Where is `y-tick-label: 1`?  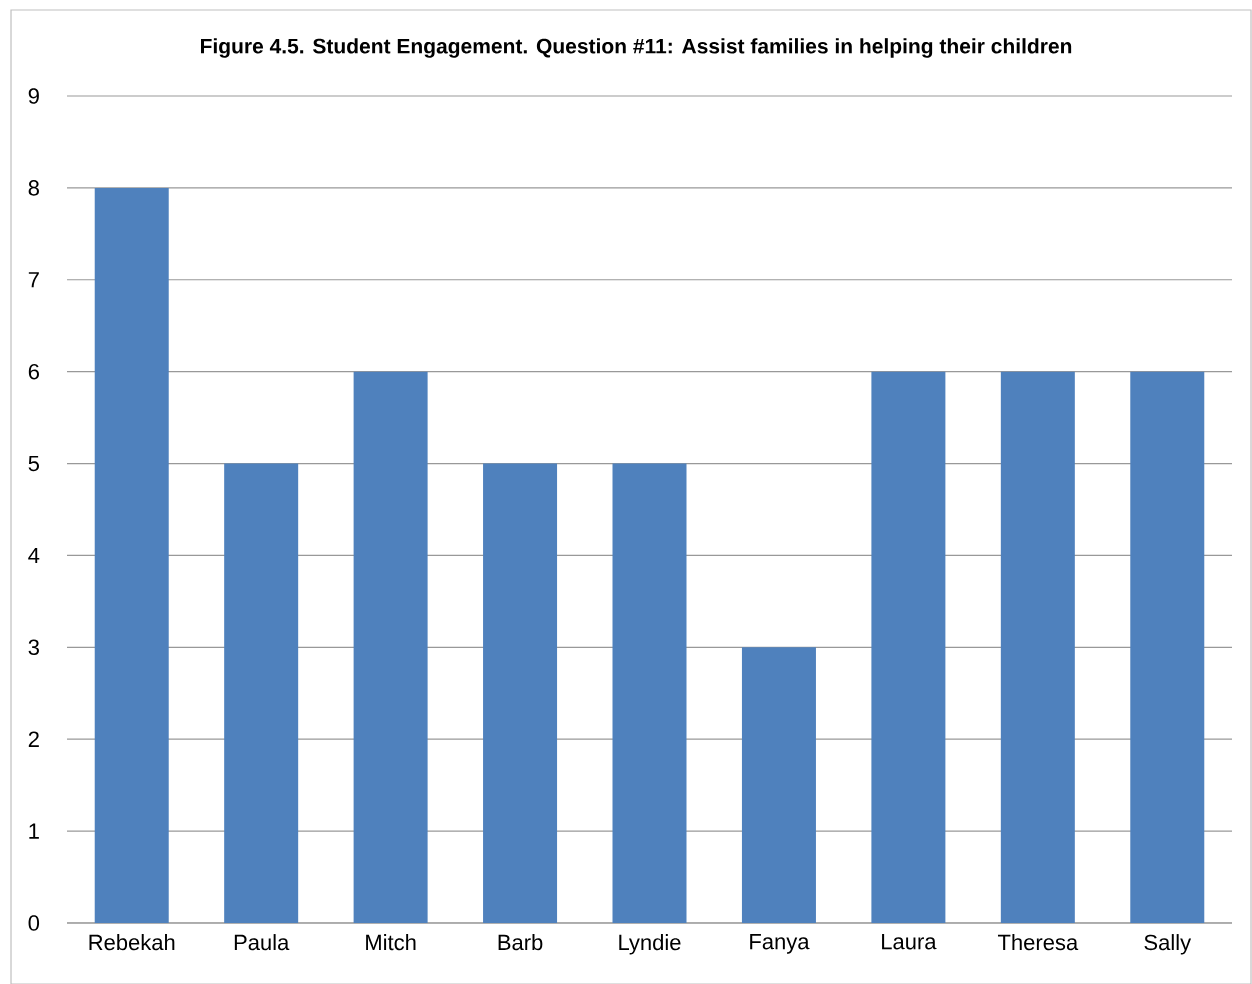
y-tick-label: 1 is located at coordinates (34, 831).